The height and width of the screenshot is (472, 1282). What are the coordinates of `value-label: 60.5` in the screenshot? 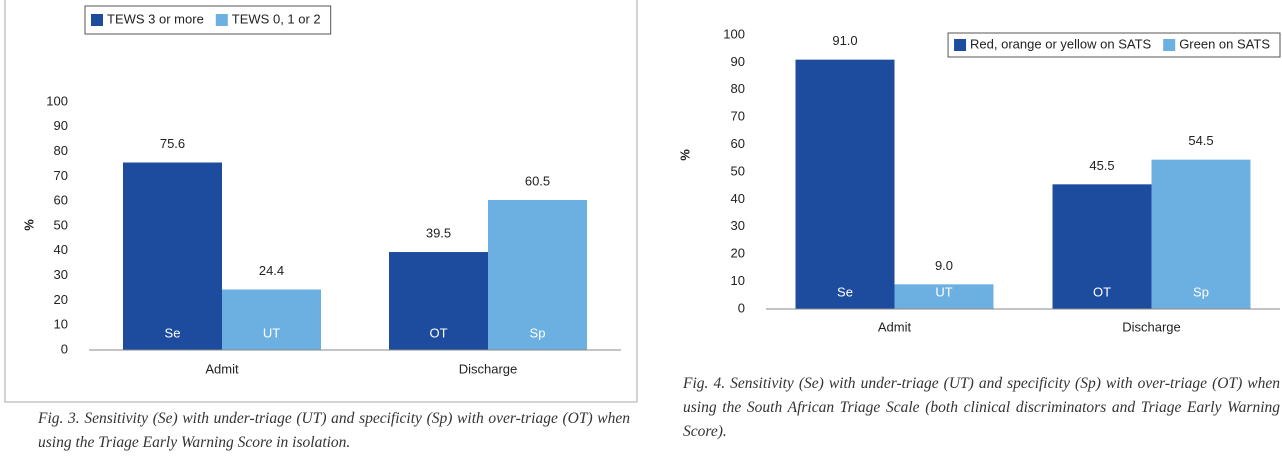 It's located at (537, 180).